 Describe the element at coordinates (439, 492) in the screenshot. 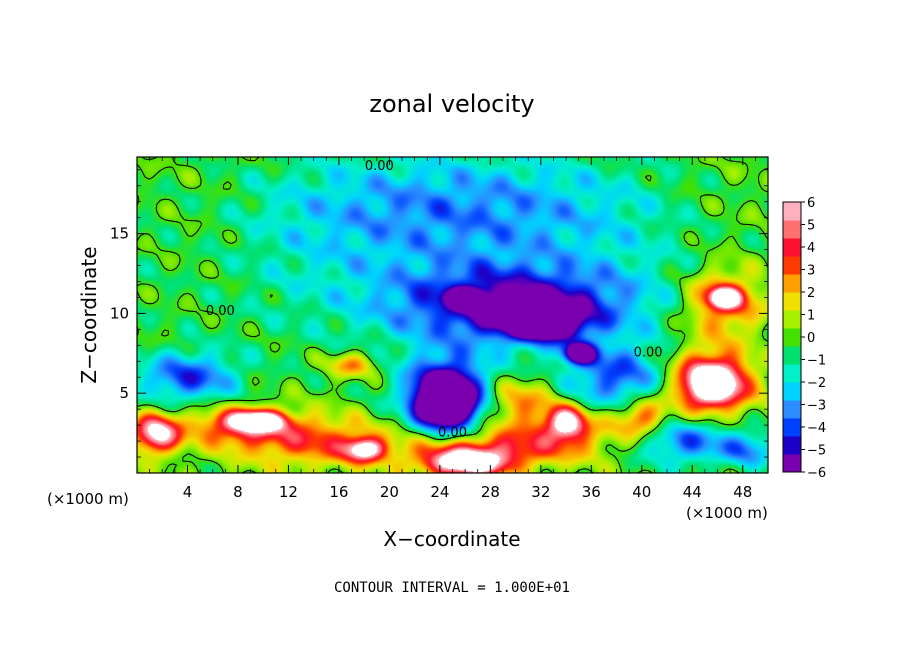

I see `x-tick-label: 24` at that location.